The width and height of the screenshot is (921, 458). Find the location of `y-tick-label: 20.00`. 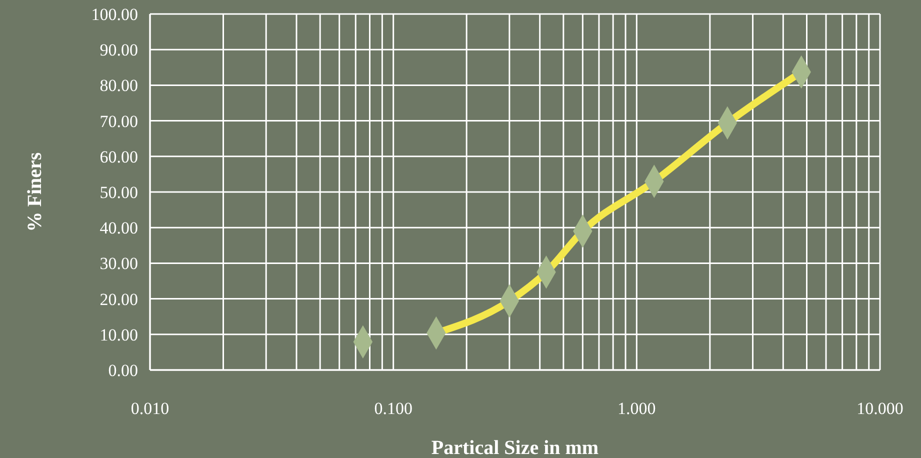

y-tick-label: 20.00 is located at coordinates (119, 299).